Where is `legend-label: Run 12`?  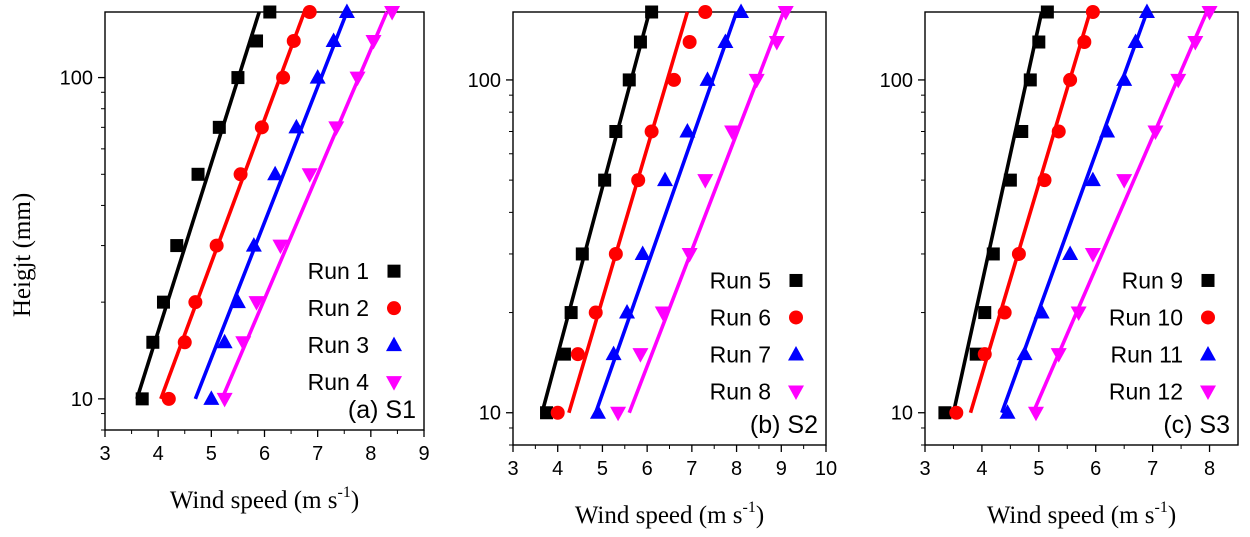
legend-label: Run 12 is located at coordinates (1146, 391).